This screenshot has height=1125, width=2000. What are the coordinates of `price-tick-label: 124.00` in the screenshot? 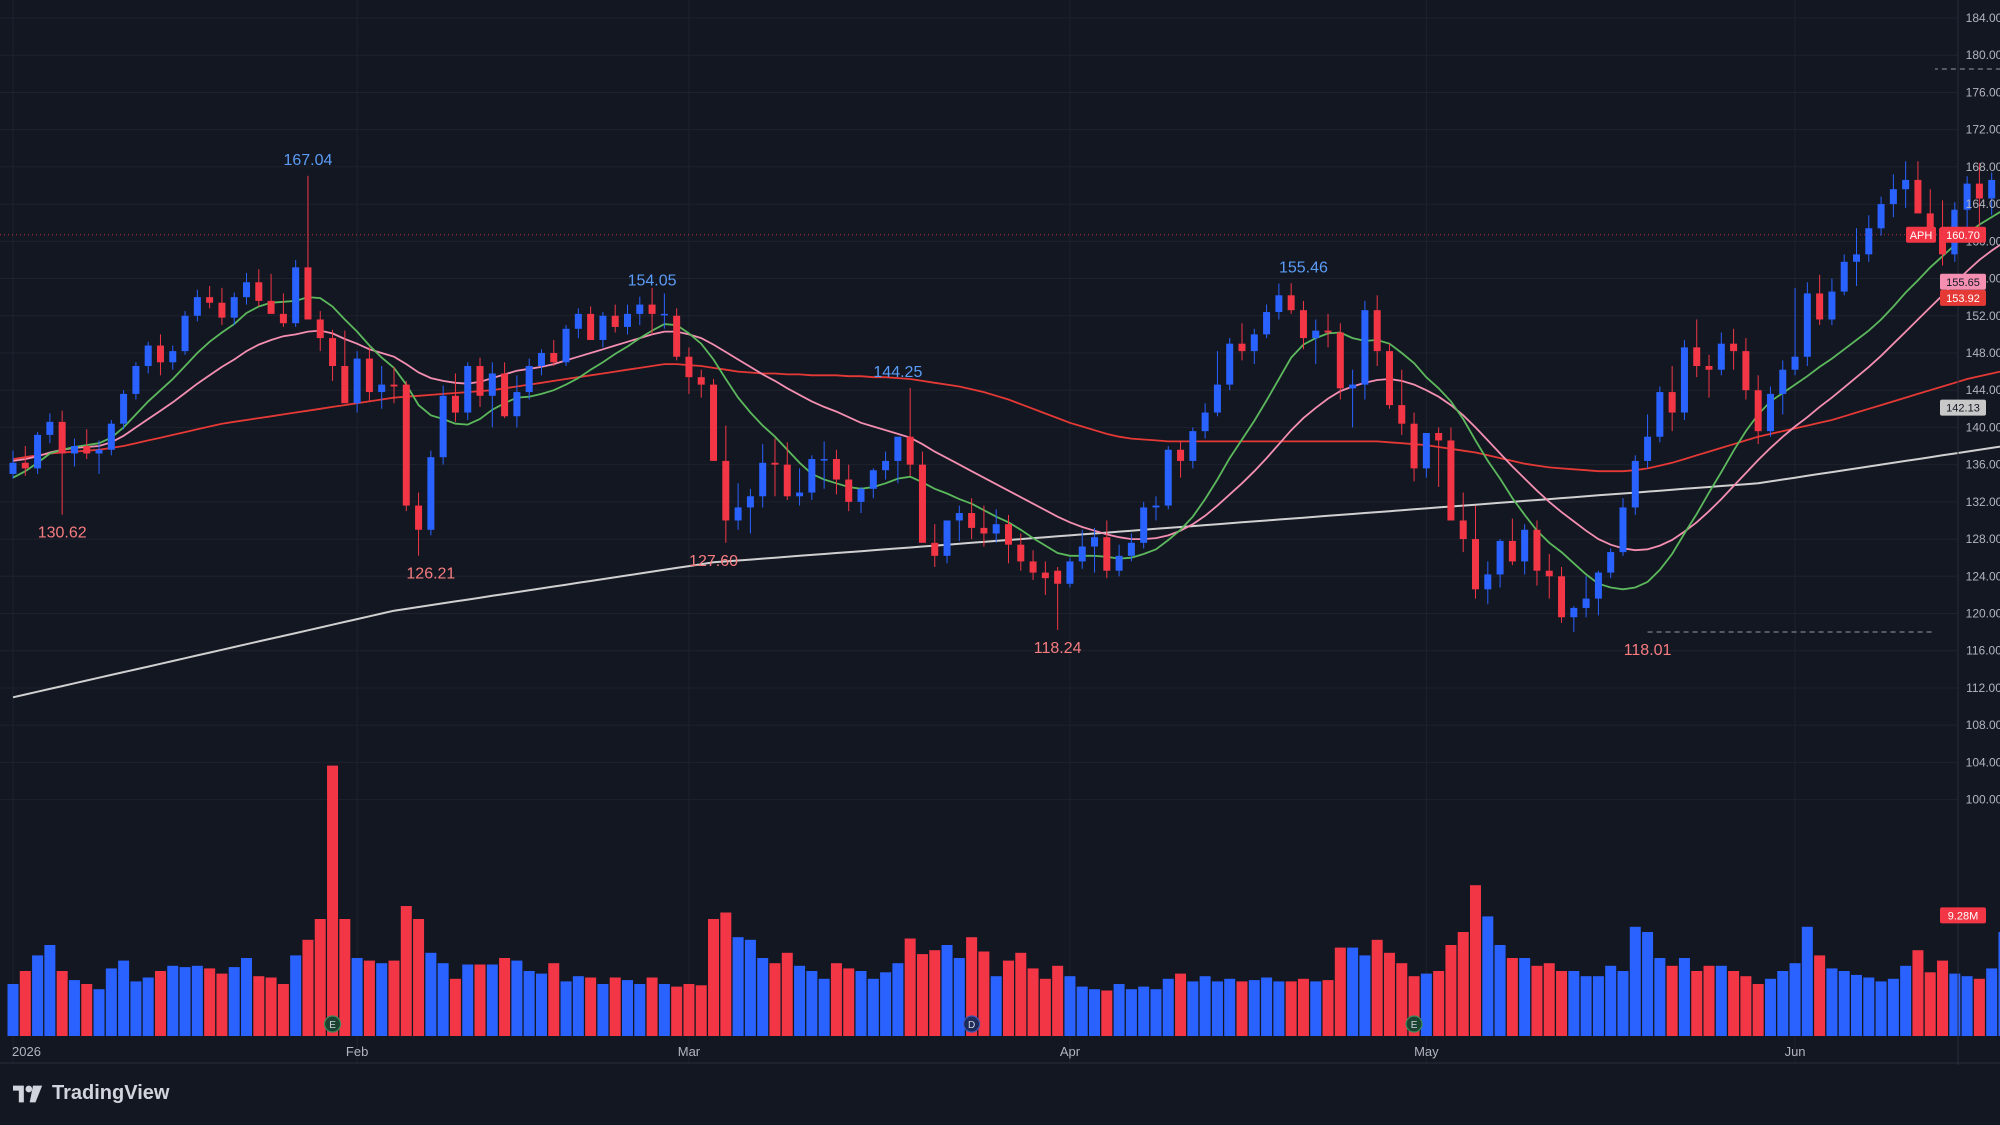 It's located at (1983, 576).